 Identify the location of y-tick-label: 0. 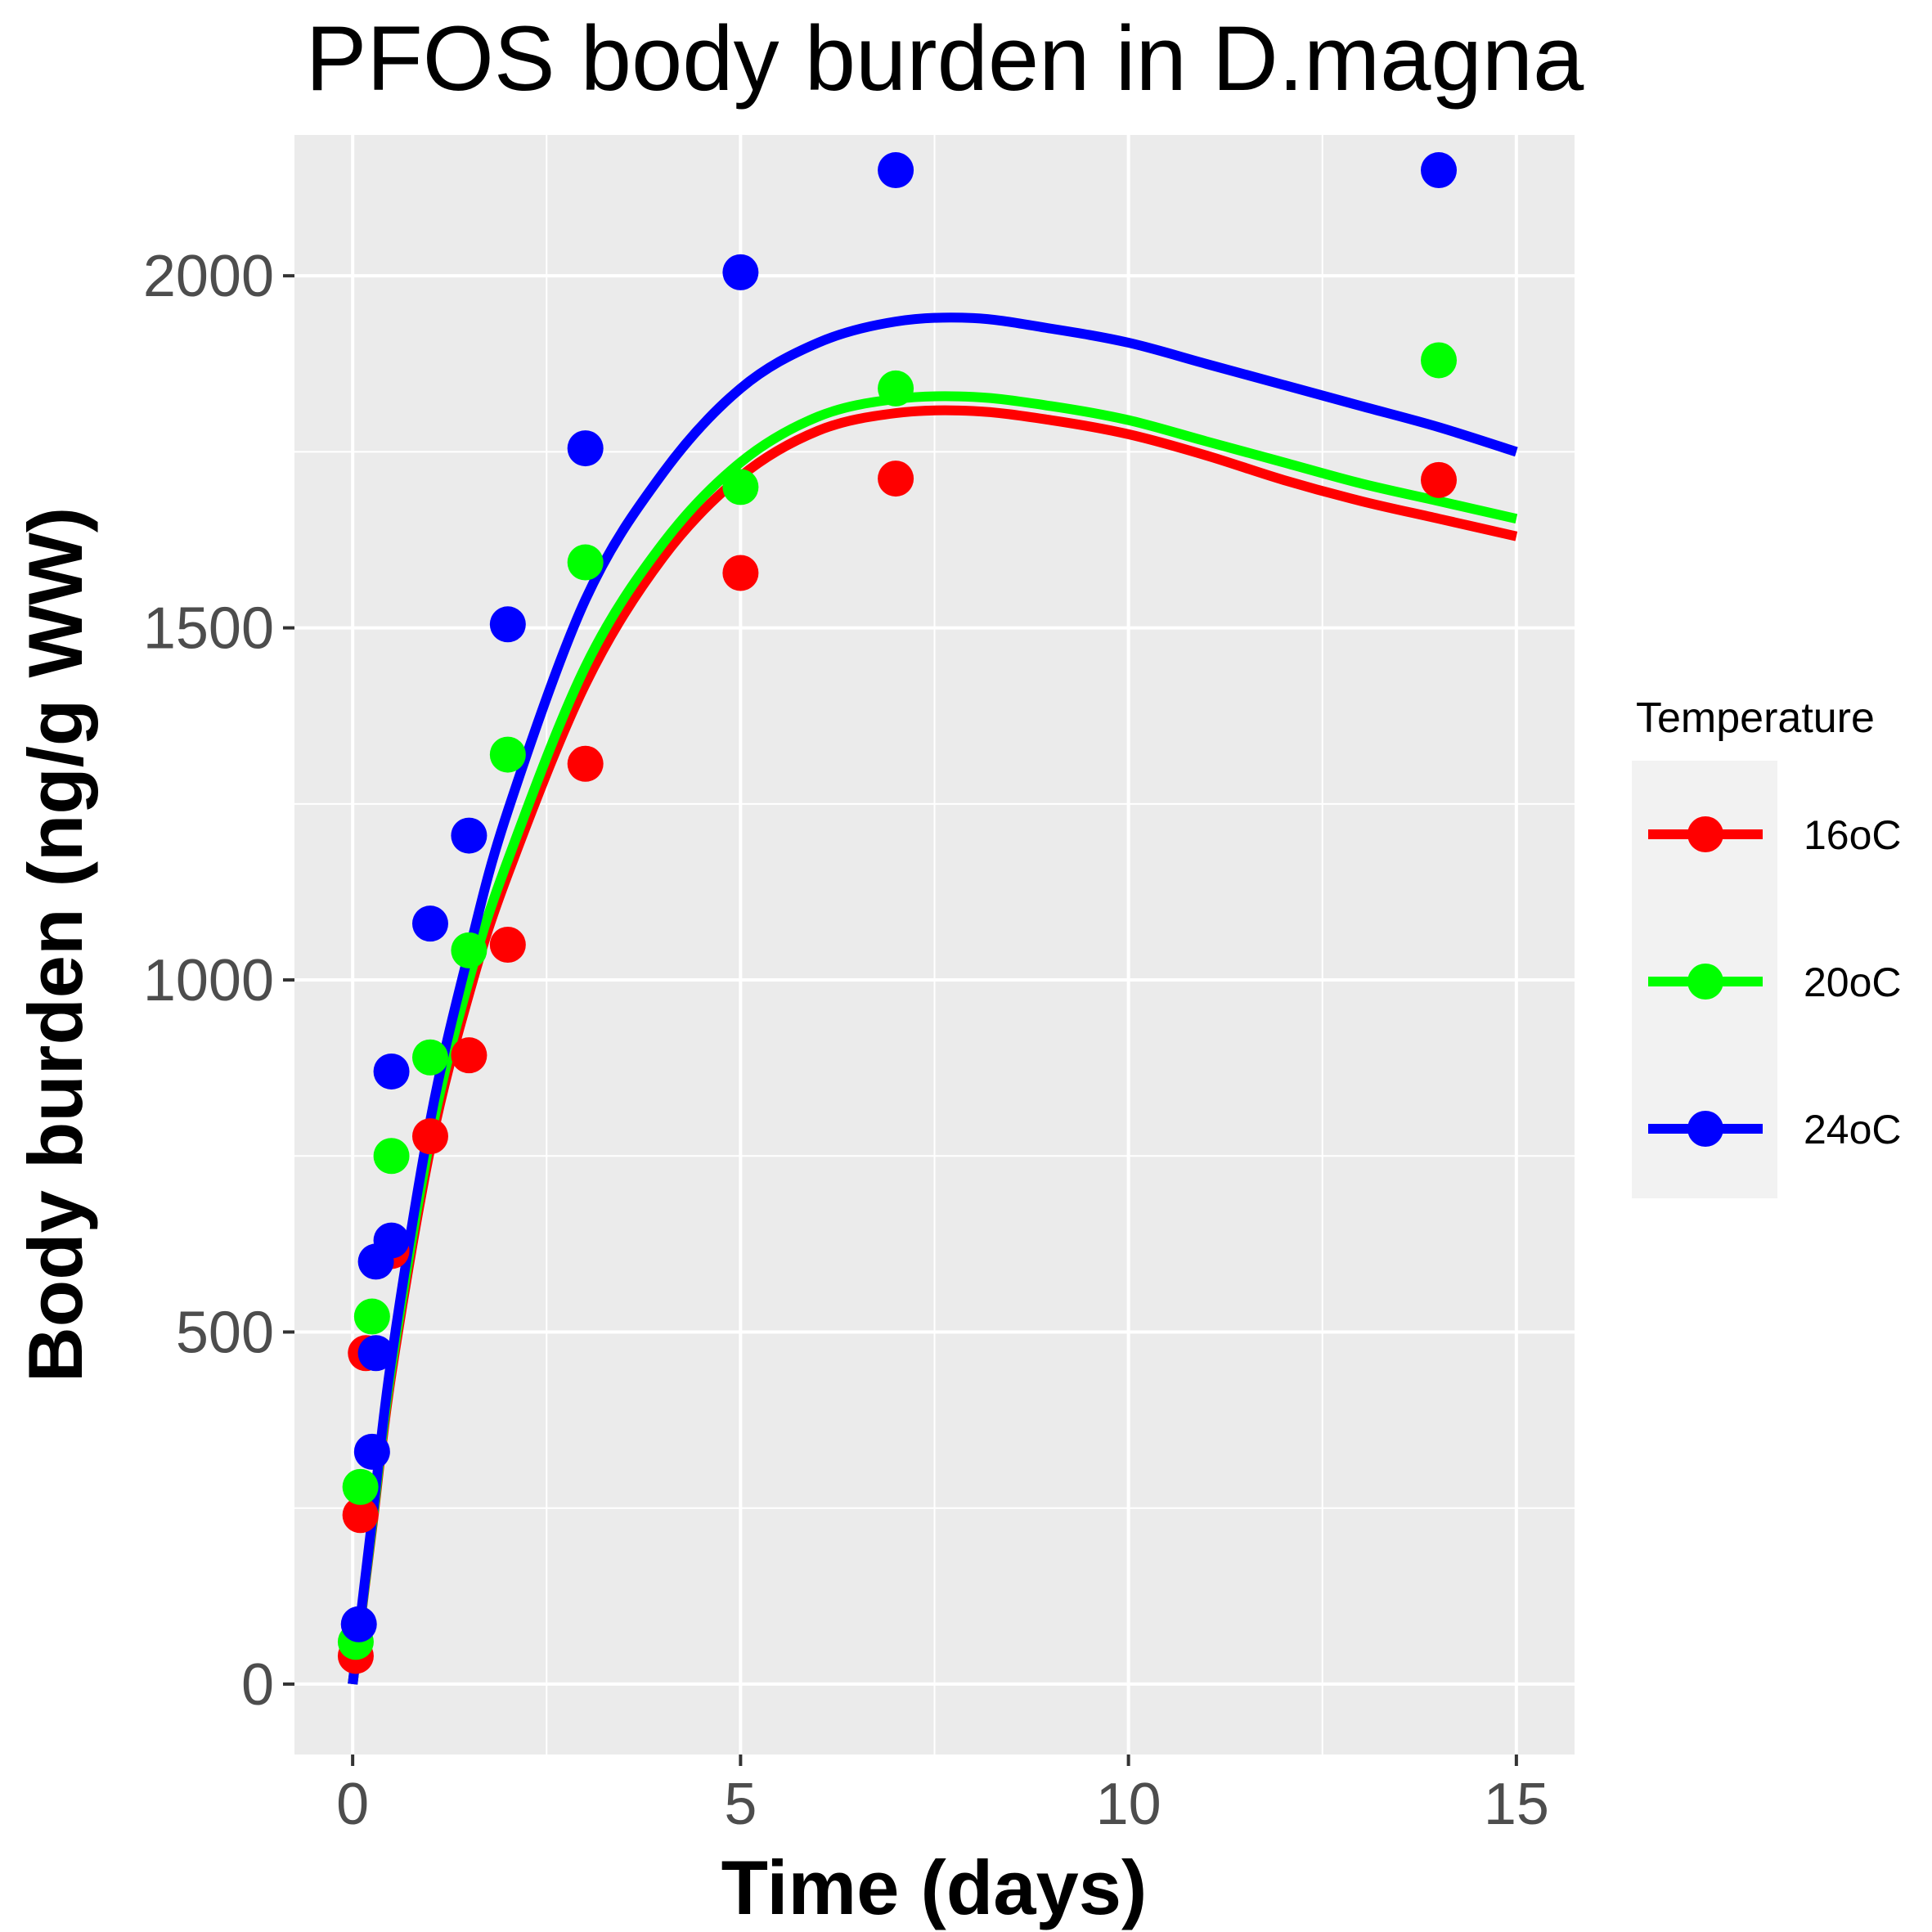
(258, 1685).